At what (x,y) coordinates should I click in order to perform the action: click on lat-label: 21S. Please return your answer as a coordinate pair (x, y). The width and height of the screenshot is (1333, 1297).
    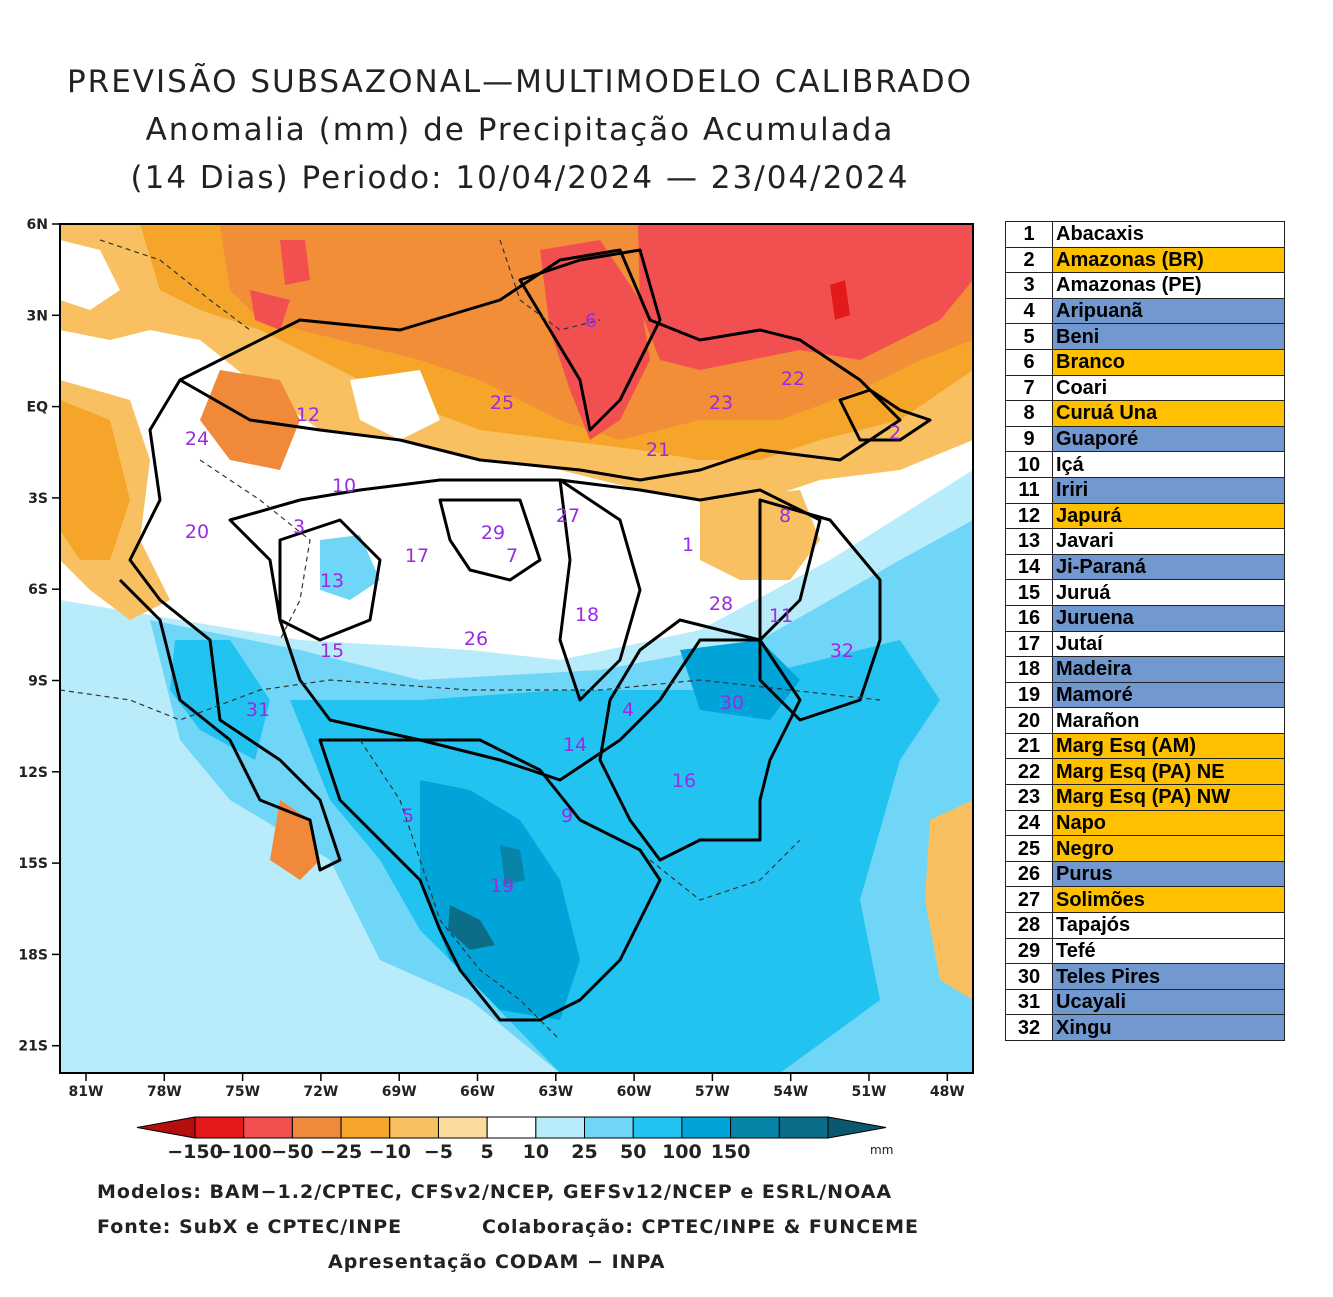
    Looking at the image, I should click on (33, 1047).